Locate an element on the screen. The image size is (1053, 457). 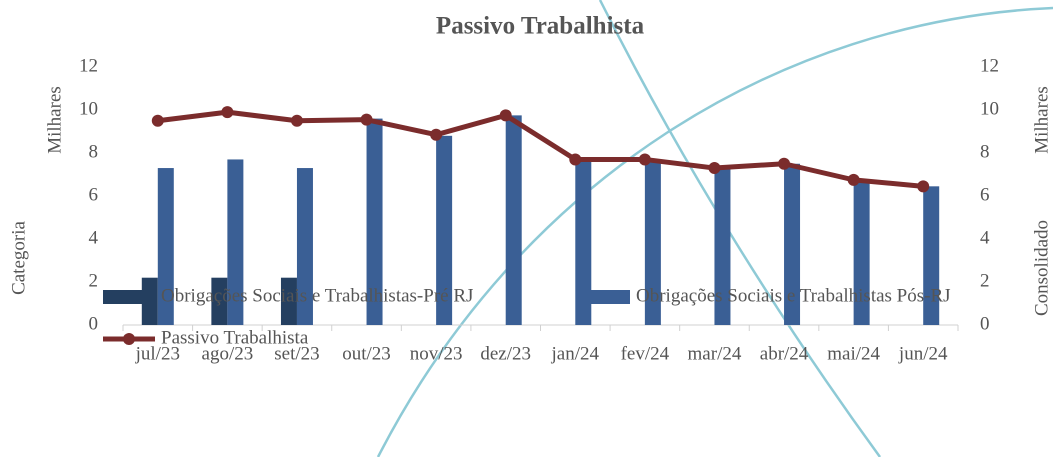
y2-tick-label: 12 is located at coordinates (989, 65).